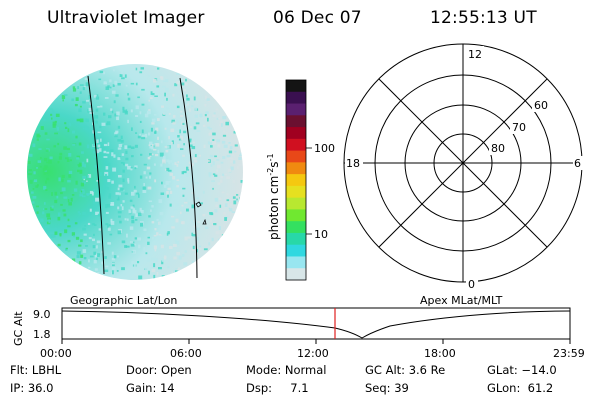 The image size is (600, 400). What do you see at coordinates (186, 353) in the screenshot?
I see `timeline-tick-0600: 06:00` at bounding box center [186, 353].